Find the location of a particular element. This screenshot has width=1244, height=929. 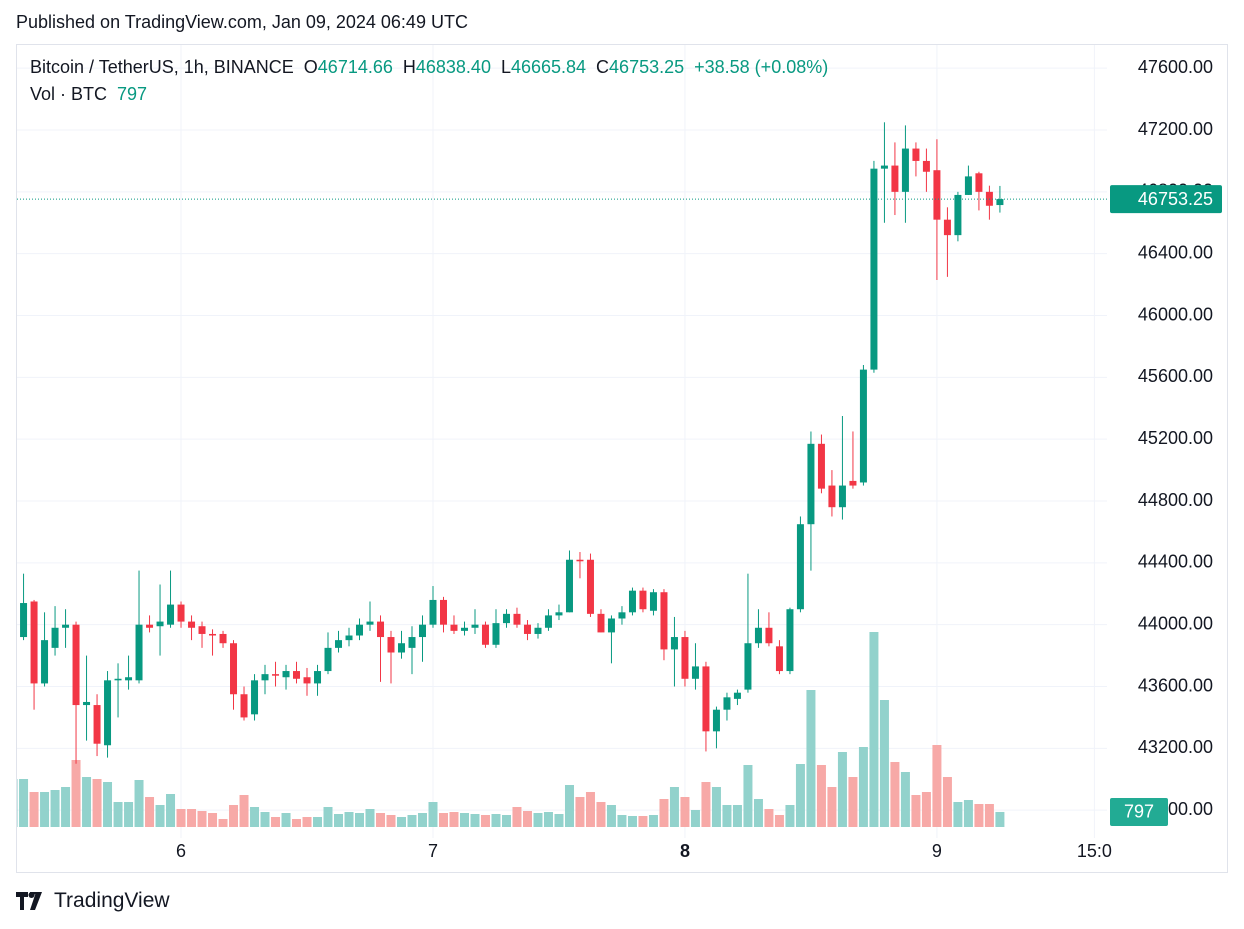

x-tick-label: 8 is located at coordinates (685, 851).